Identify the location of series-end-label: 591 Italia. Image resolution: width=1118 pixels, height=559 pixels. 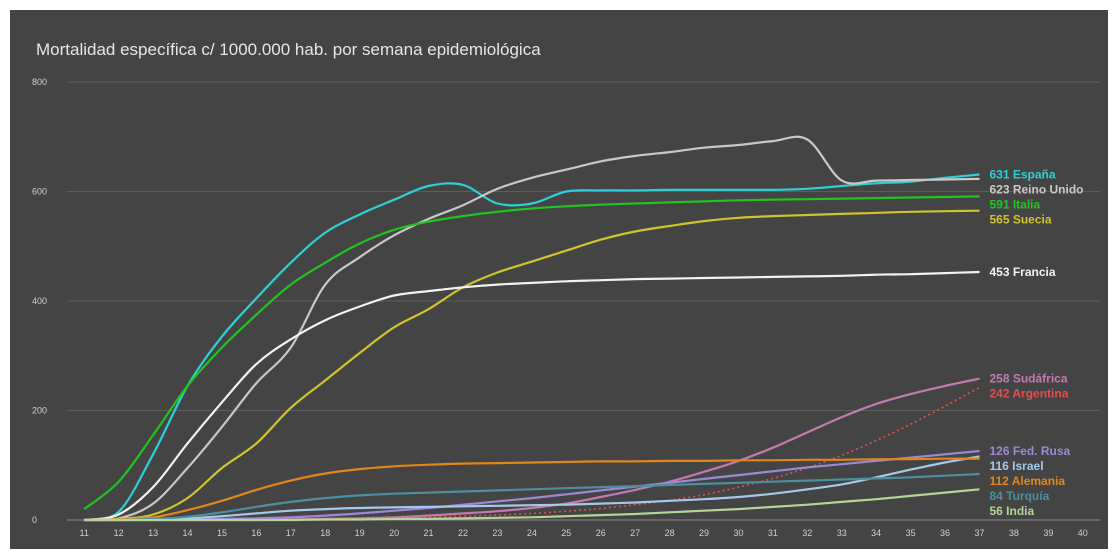
(1014, 205).